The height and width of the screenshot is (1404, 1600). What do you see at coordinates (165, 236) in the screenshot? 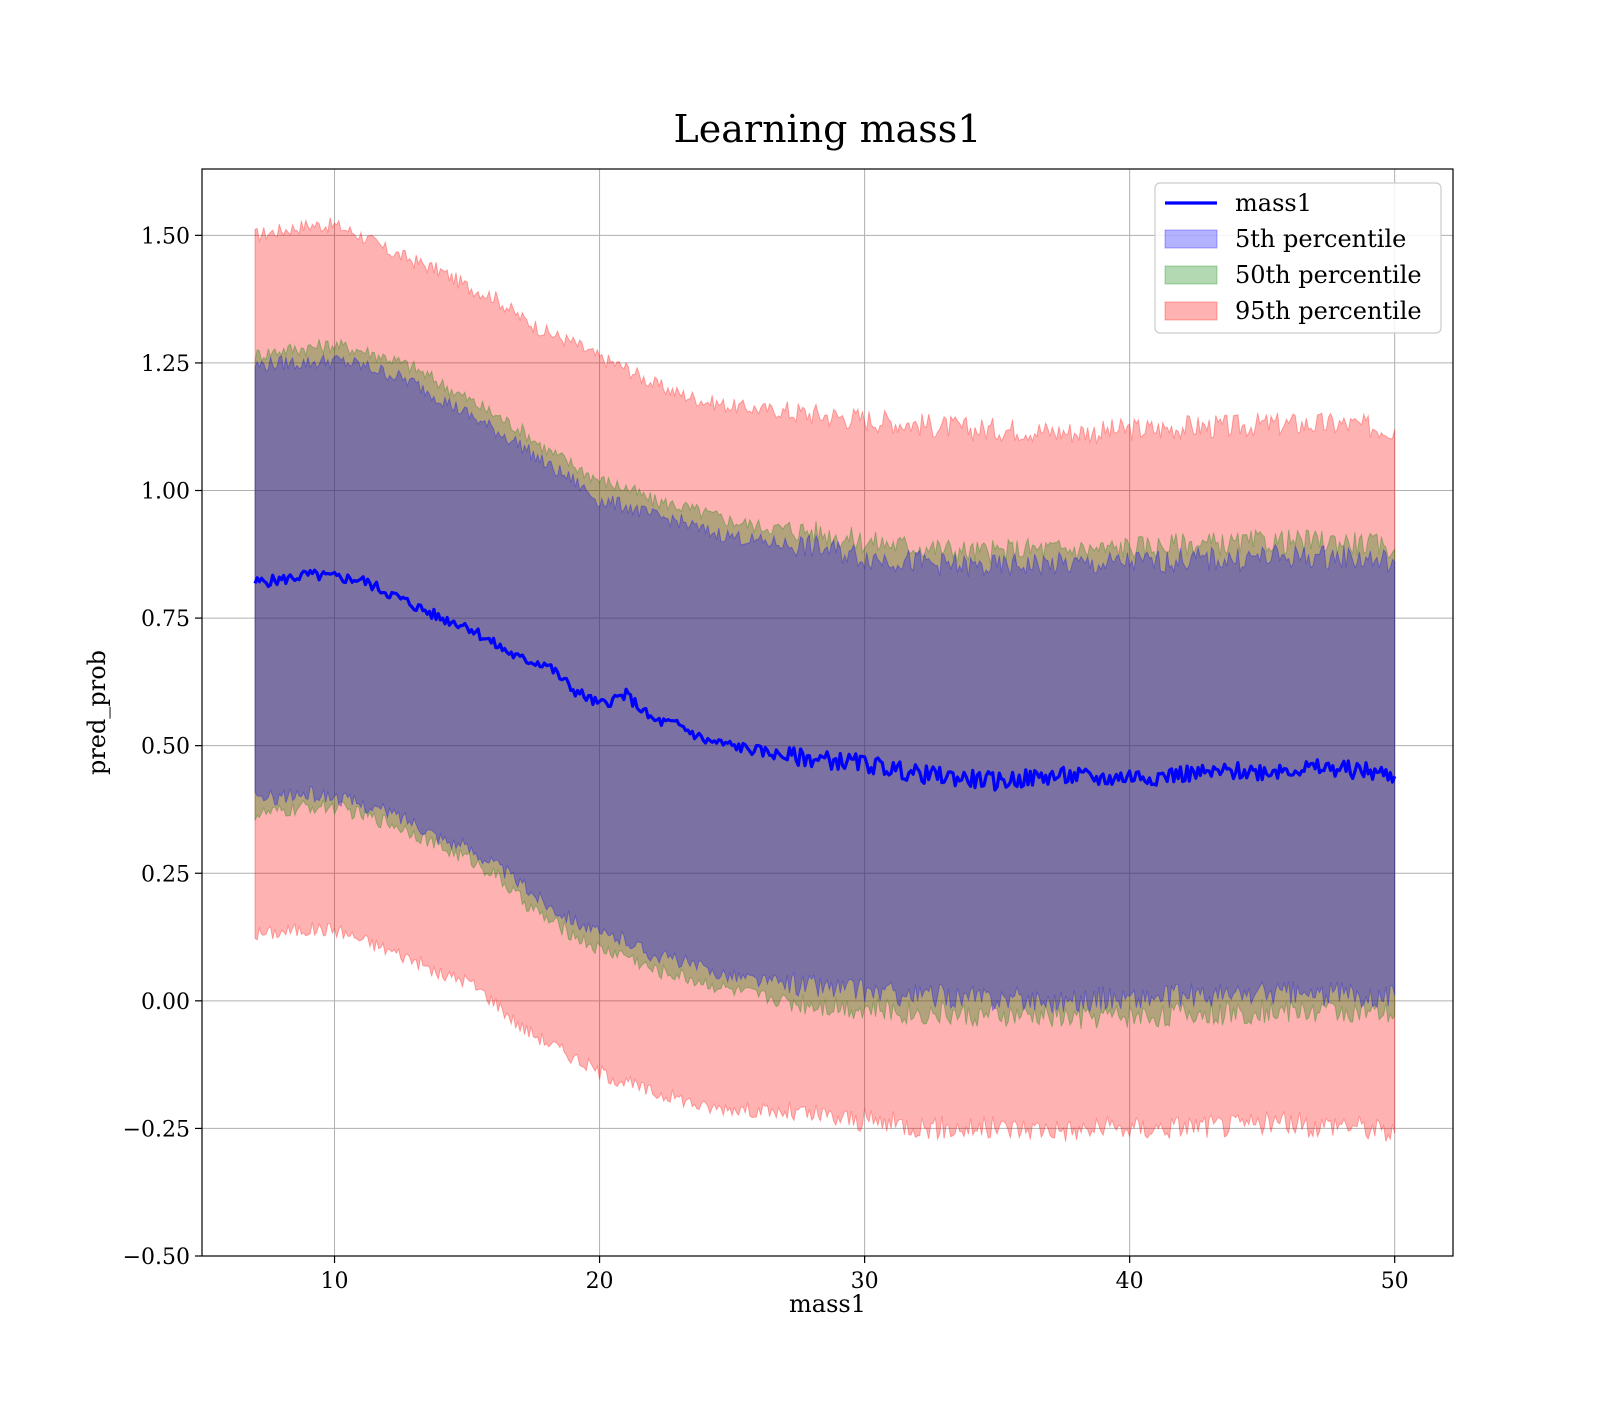
I see `y-tick-label-8: 1.50` at bounding box center [165, 236].